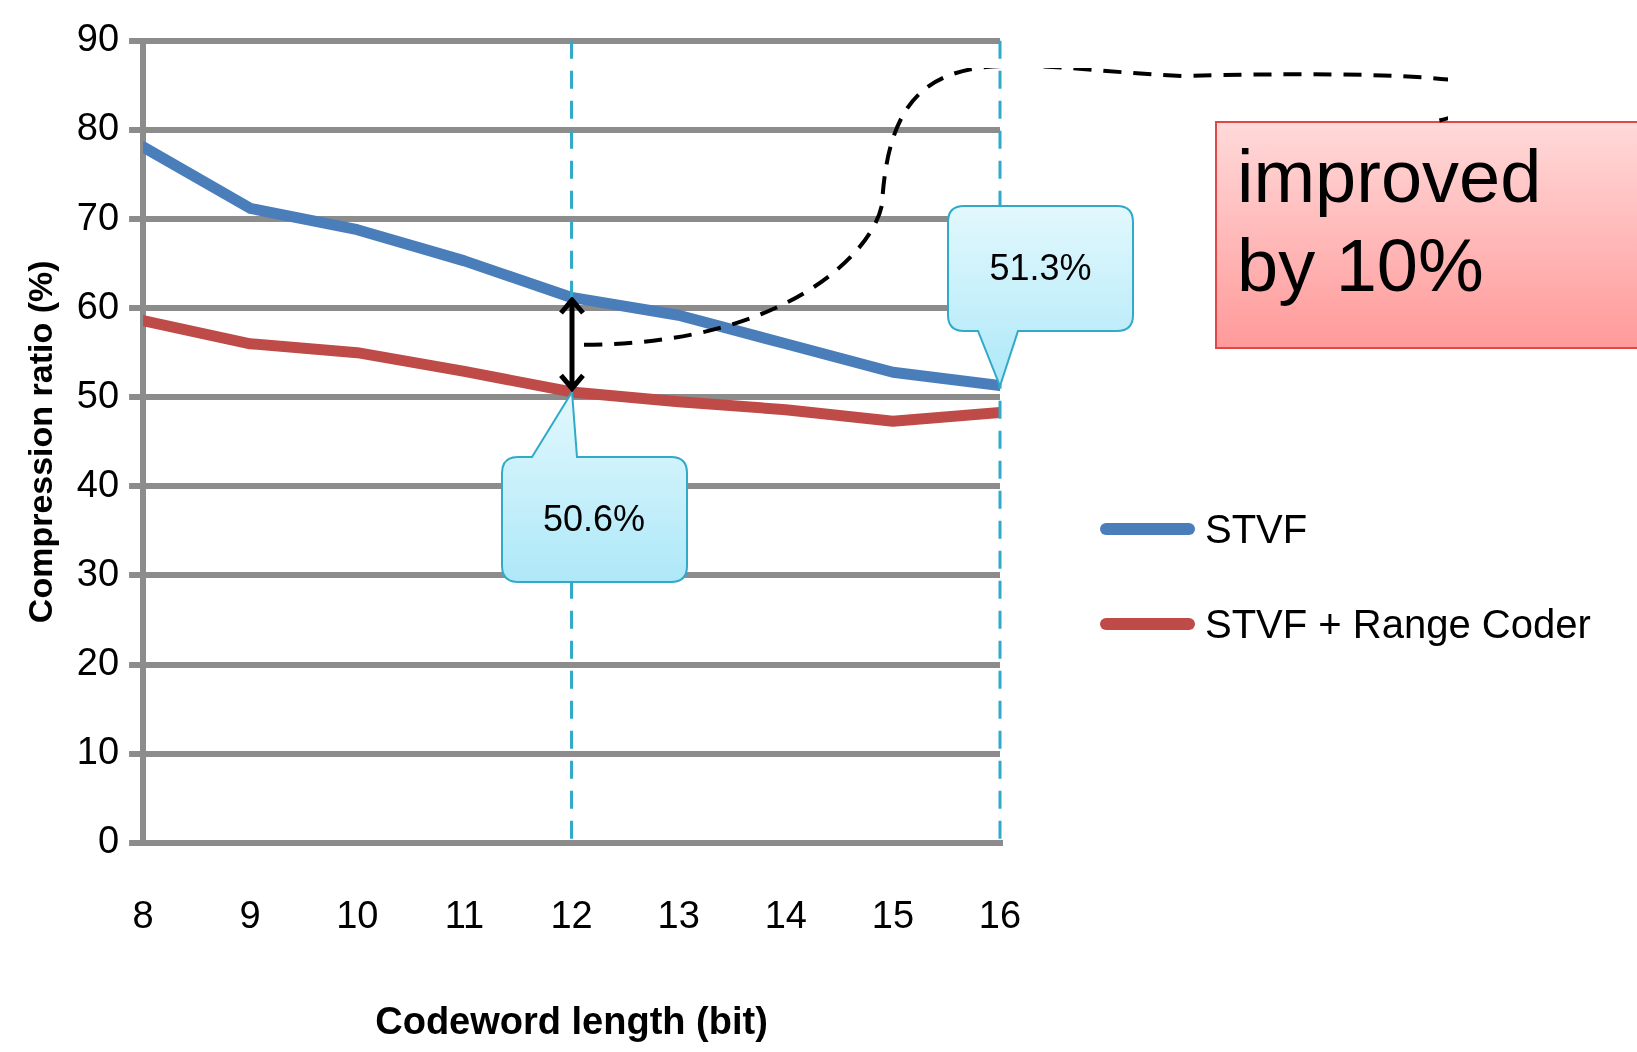 The height and width of the screenshot is (1052, 1637). I want to click on y-tick-label: 60, so click(98, 305).